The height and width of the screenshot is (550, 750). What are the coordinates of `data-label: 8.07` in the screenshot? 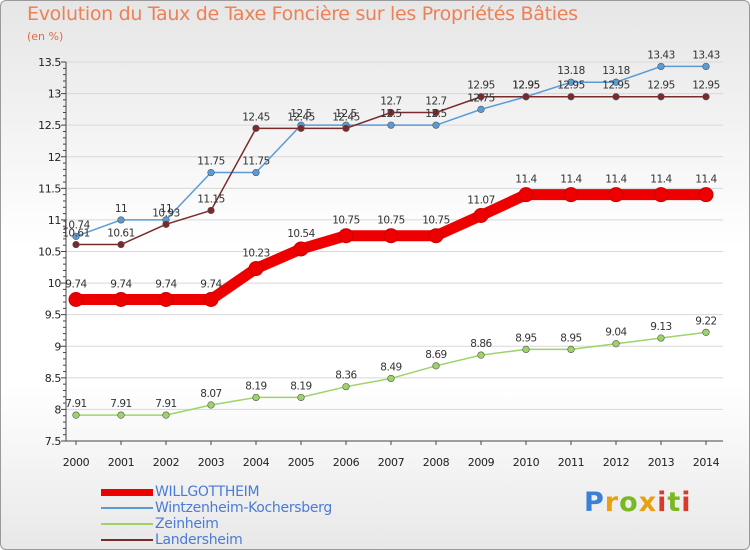 It's located at (210, 394).